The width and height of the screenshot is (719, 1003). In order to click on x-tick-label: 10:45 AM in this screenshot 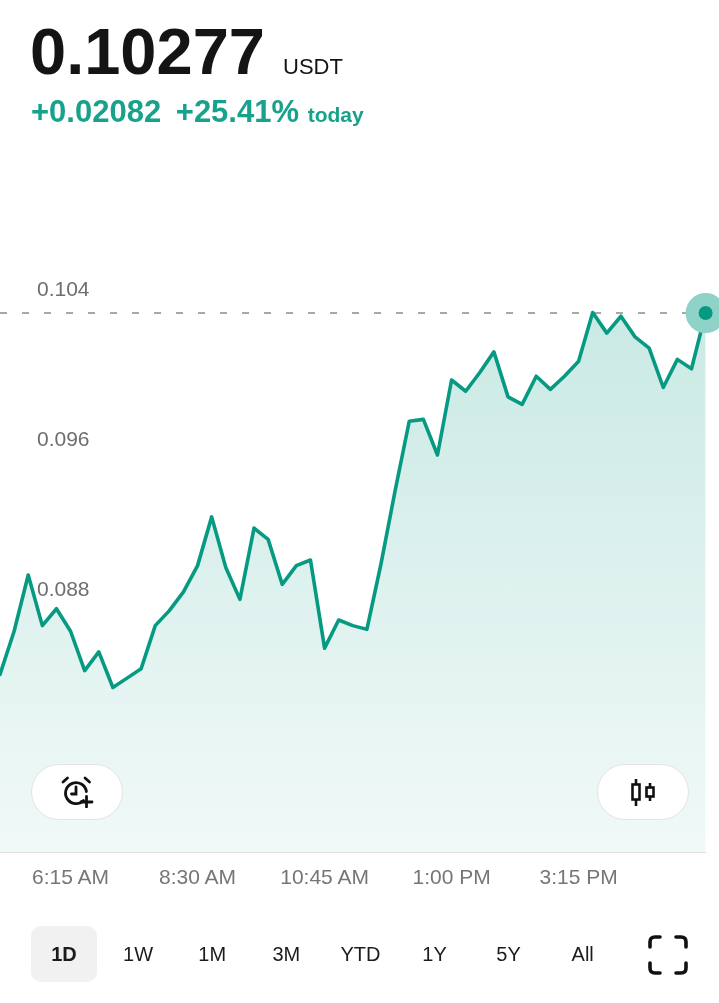, I will do `click(324, 876)`.